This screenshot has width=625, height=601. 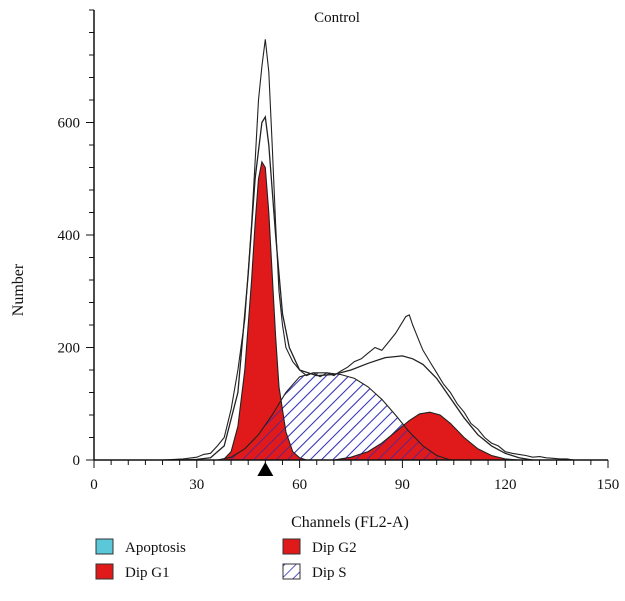 What do you see at coordinates (104, 546) in the screenshot?
I see `legend-swatch-apoptosis` at bounding box center [104, 546].